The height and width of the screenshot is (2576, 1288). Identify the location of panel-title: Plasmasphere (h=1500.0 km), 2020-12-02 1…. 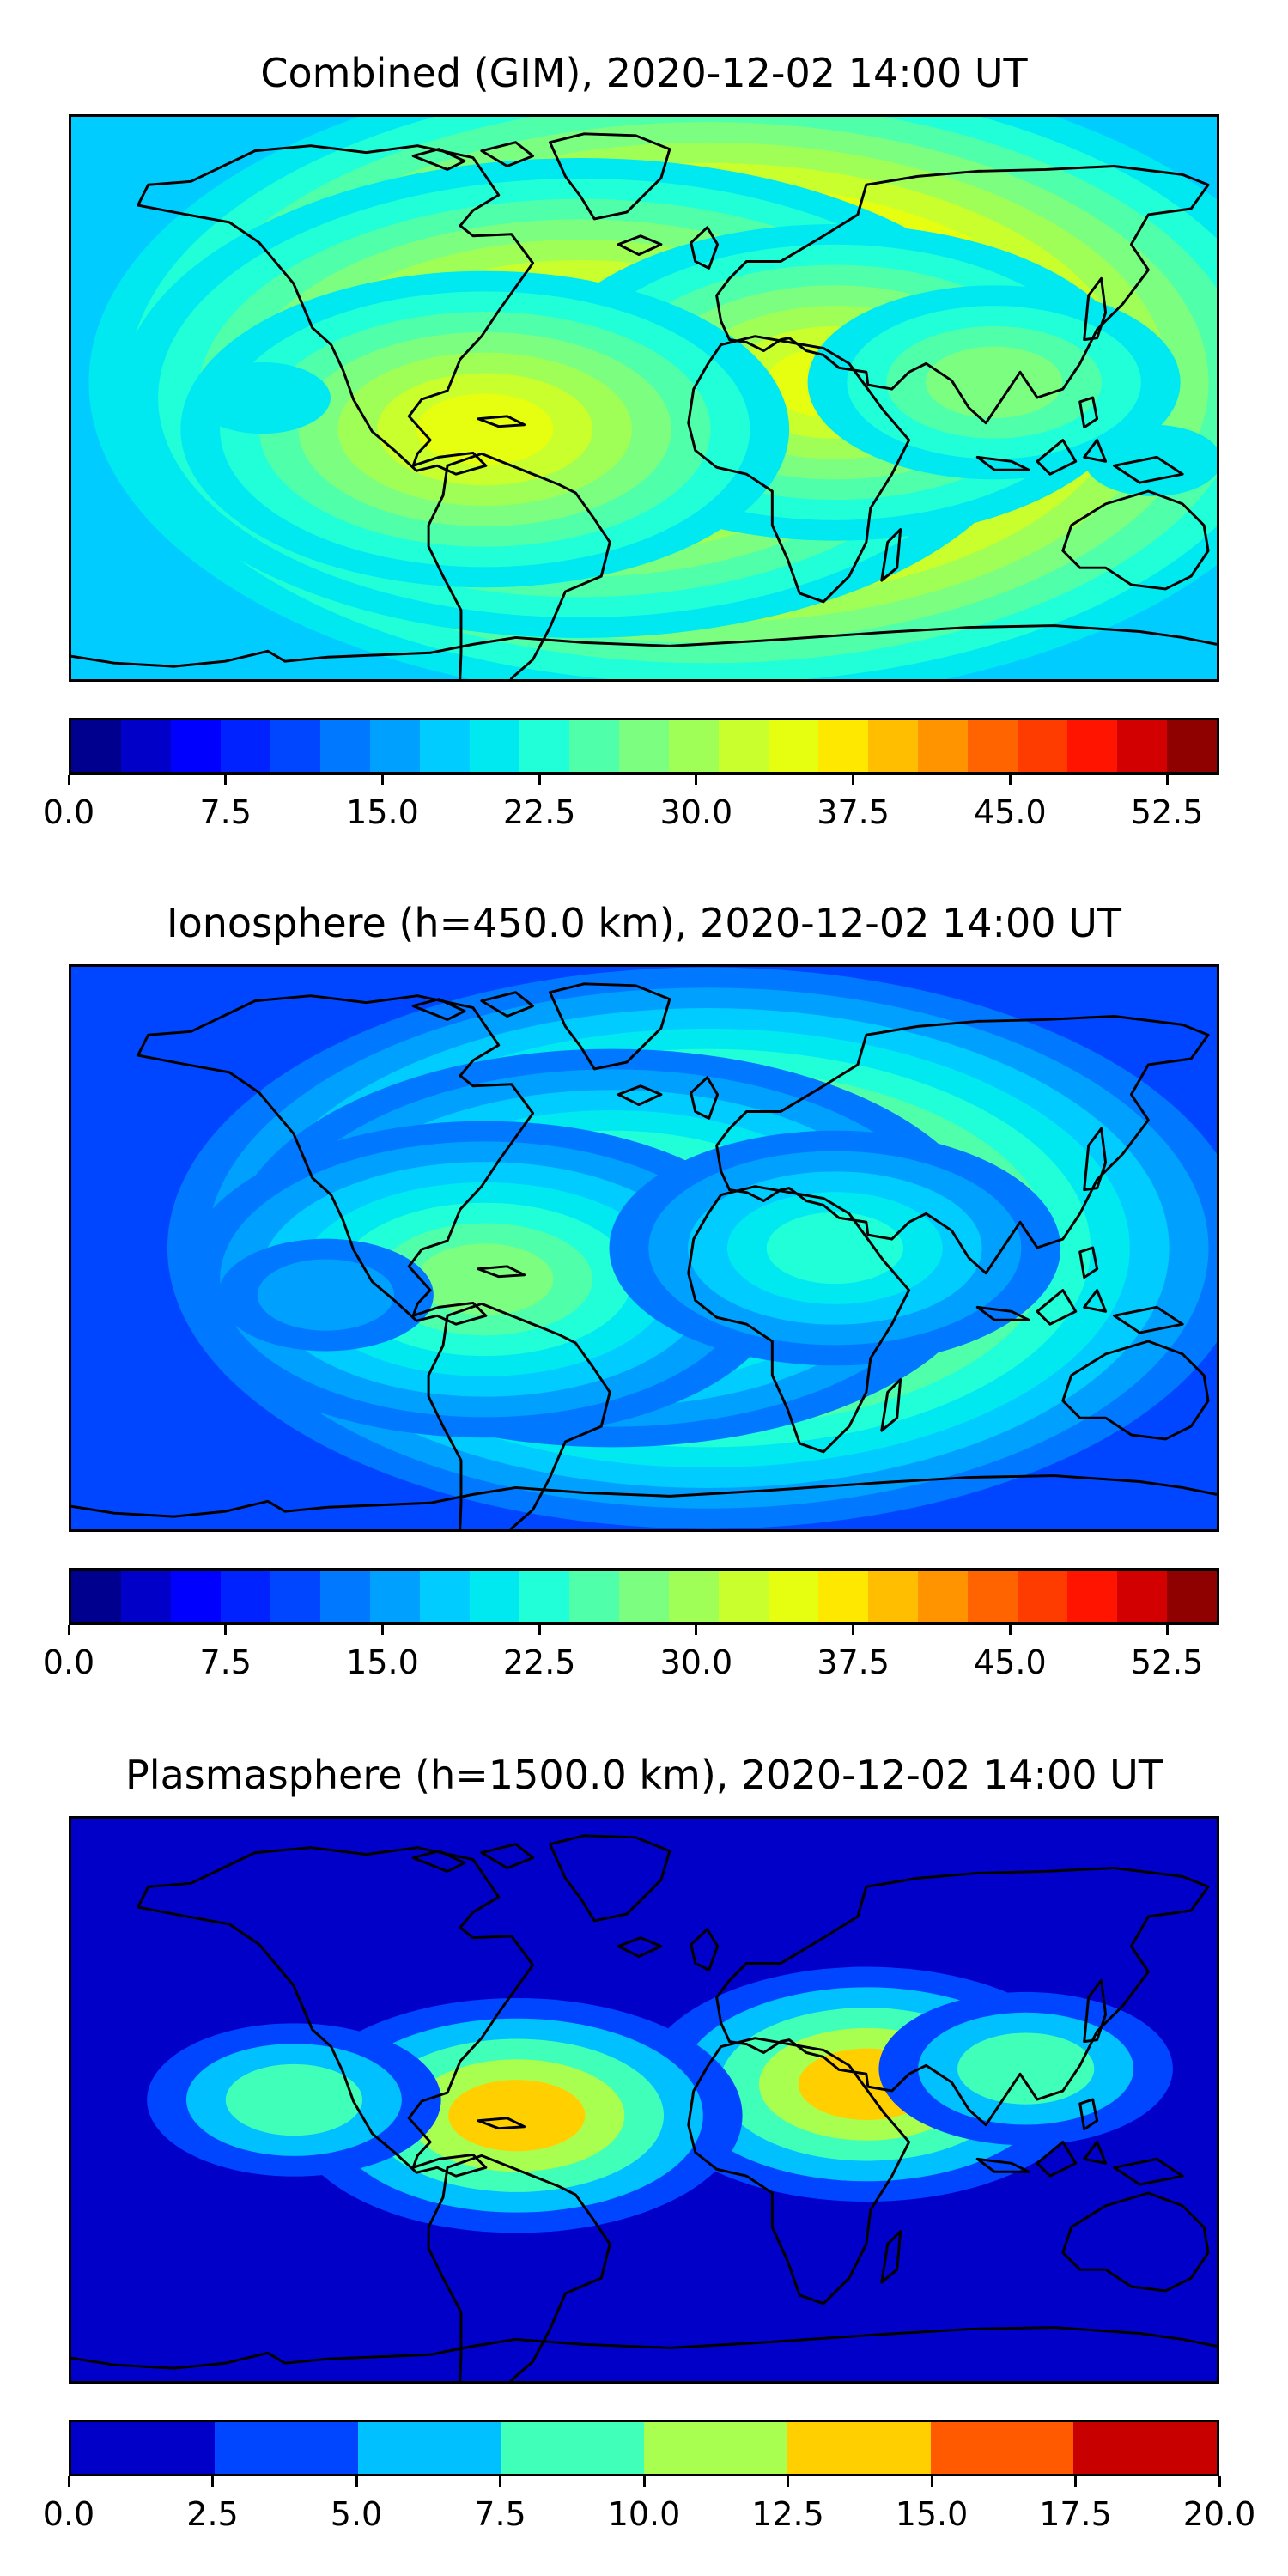
(644, 1775).